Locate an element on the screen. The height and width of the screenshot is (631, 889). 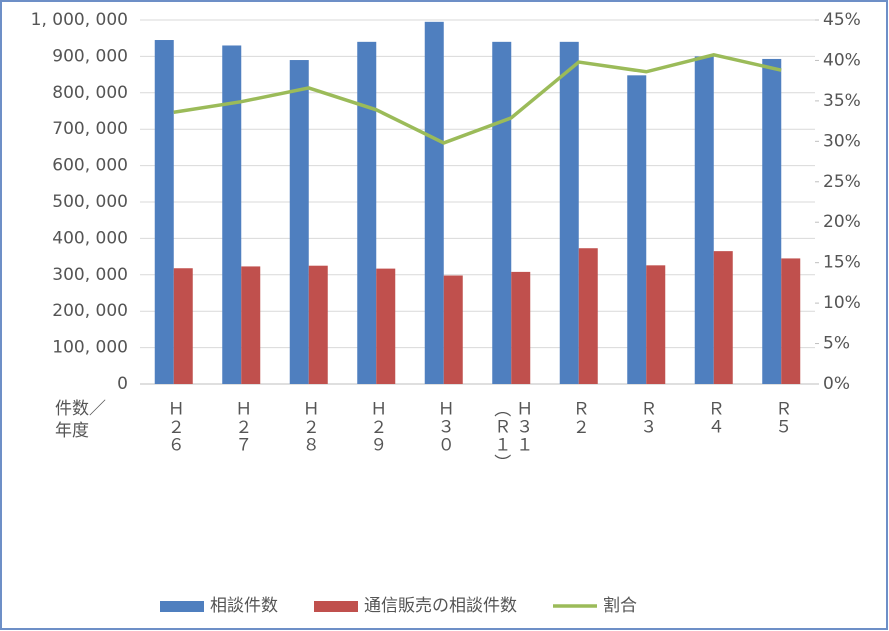
x-tick-label: Ｒ５ is located at coordinates (781, 418).